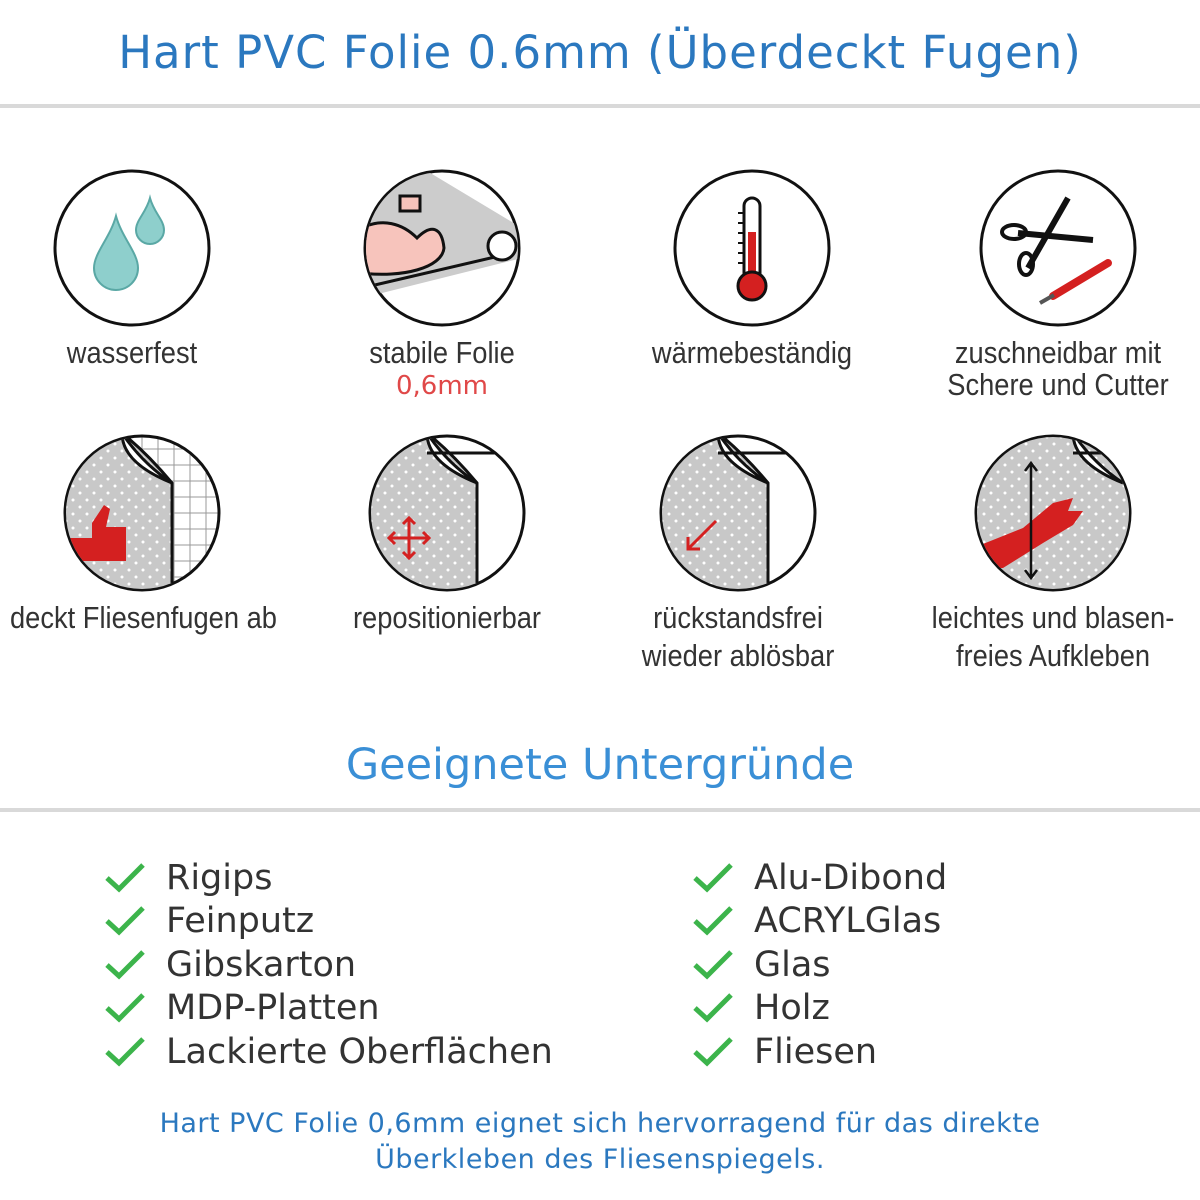 The image size is (1200, 1200). Describe the element at coordinates (819, 922) in the screenshot. I see `list-item: ACRYLGlas` at that location.